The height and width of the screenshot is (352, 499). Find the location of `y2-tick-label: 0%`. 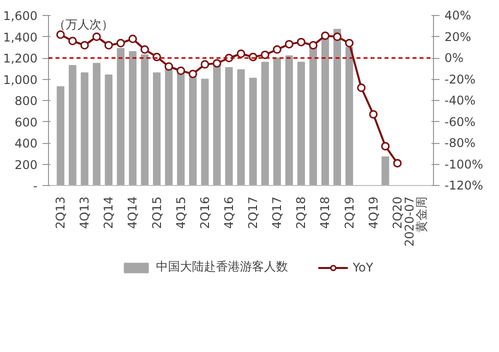

y2-tick-label: 0% is located at coordinates (454, 58).